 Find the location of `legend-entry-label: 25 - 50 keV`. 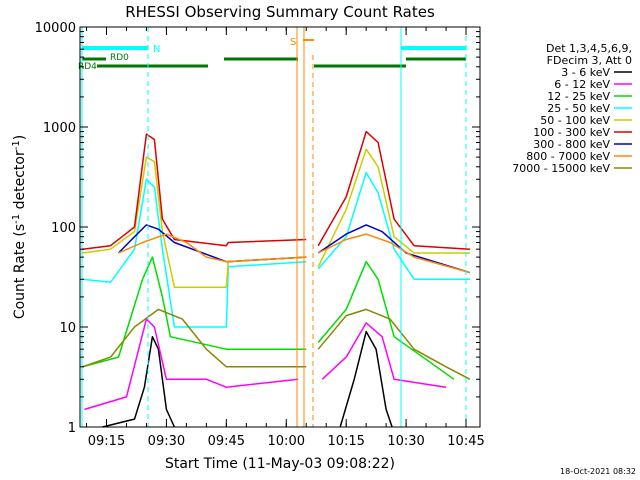

legend-entry-label: 25 - 50 keV is located at coordinates (578, 108).